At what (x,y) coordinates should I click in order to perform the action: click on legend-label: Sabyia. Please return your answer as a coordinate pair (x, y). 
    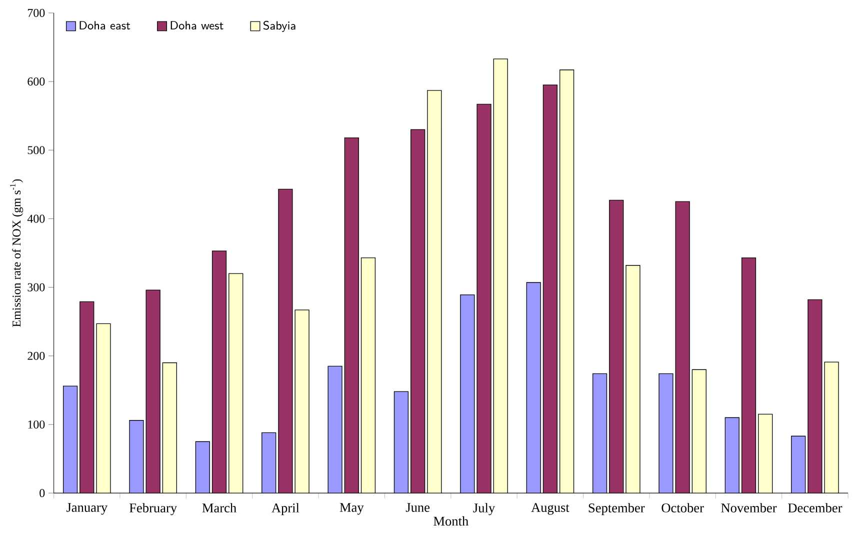
    Looking at the image, I should click on (279, 26).